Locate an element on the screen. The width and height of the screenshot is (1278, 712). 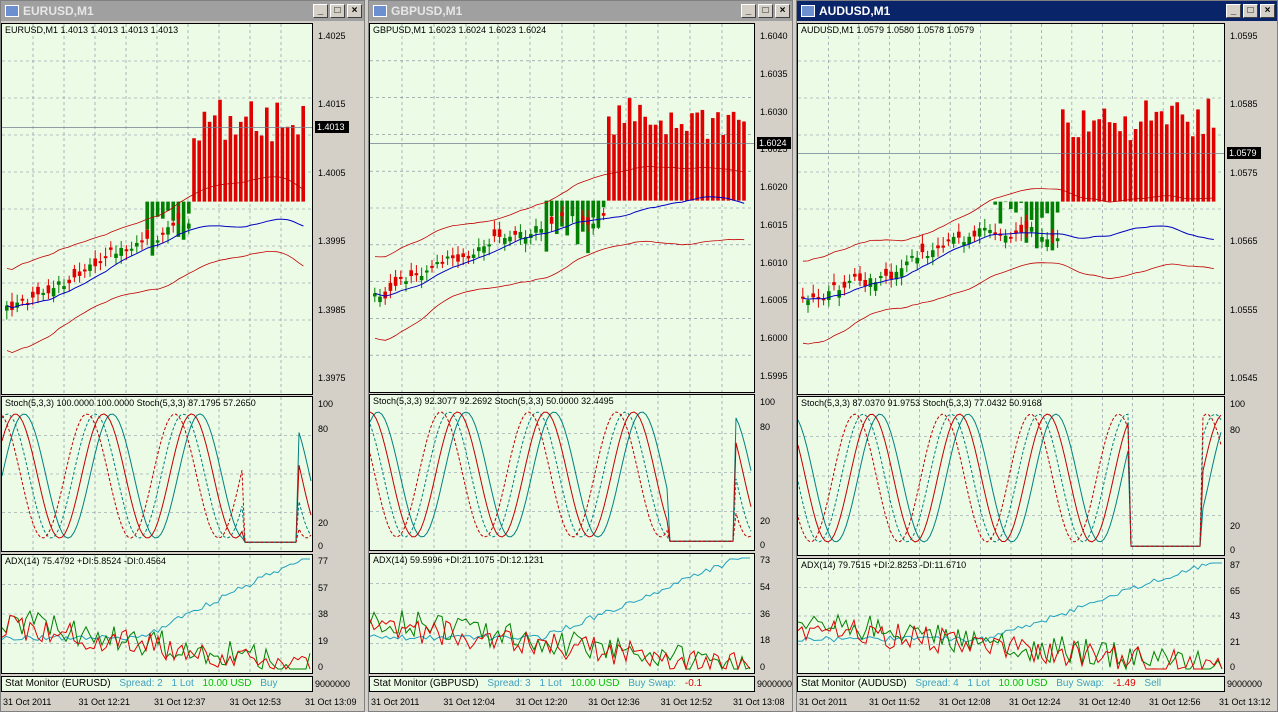
adx-tick-label: 65 is located at coordinates (1235, 590).